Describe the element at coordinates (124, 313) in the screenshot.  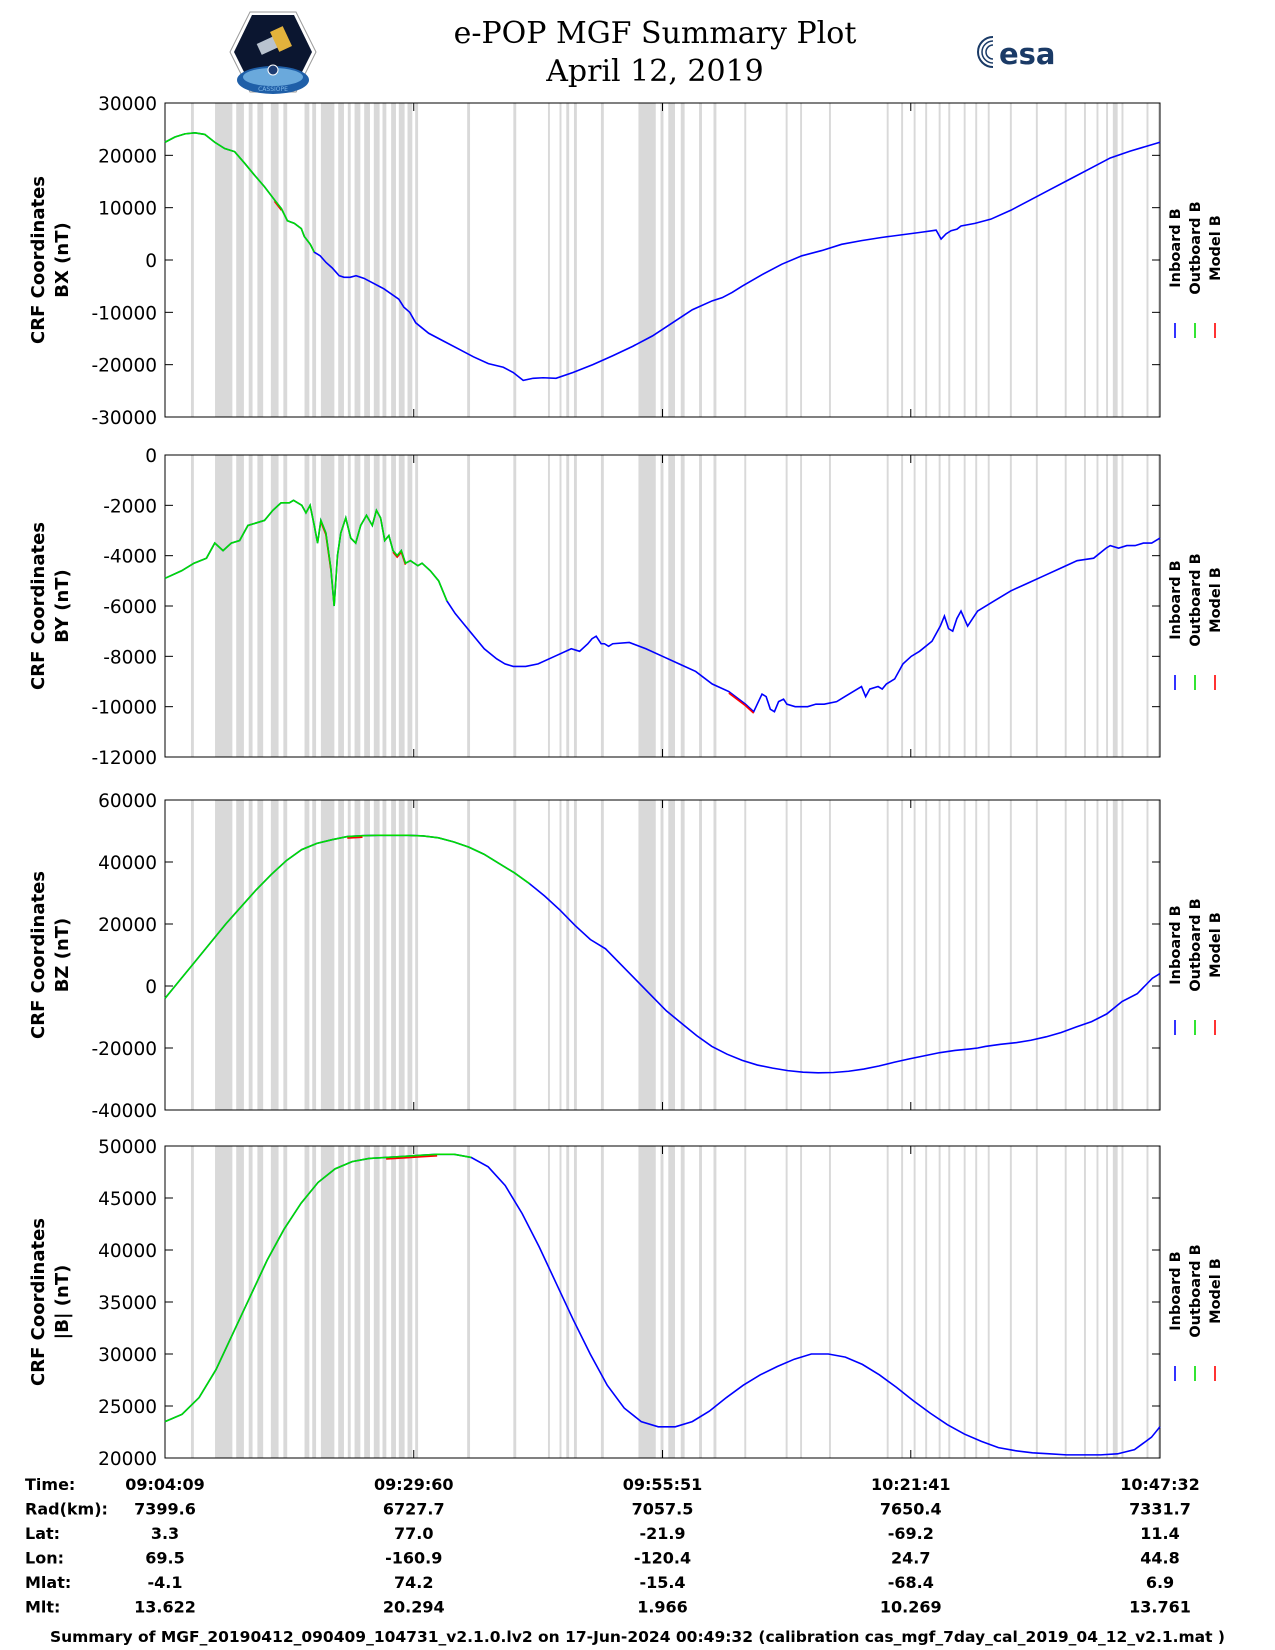
I see `y-tick-label: -10000` at that location.